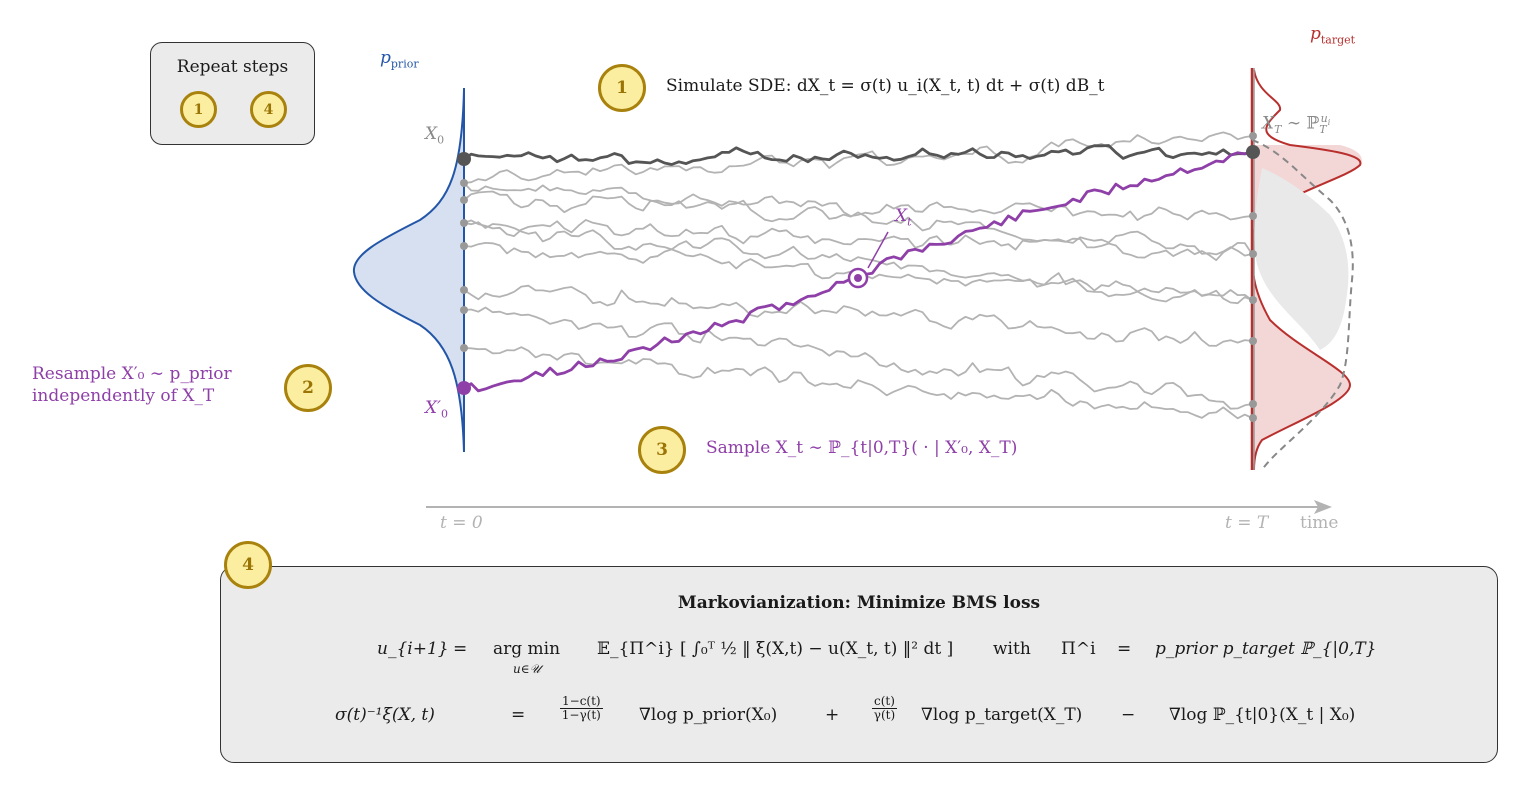  Describe the element at coordinates (1124, 649) in the screenshot. I see `eq1-equals-2: =` at that location.